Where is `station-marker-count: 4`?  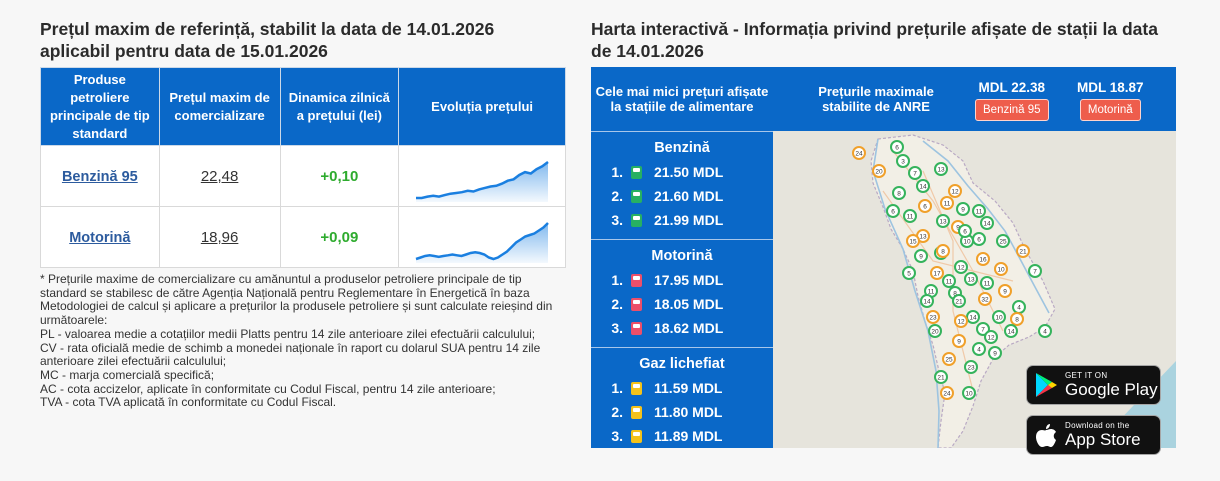 station-marker-count: 4 is located at coordinates (1045, 332).